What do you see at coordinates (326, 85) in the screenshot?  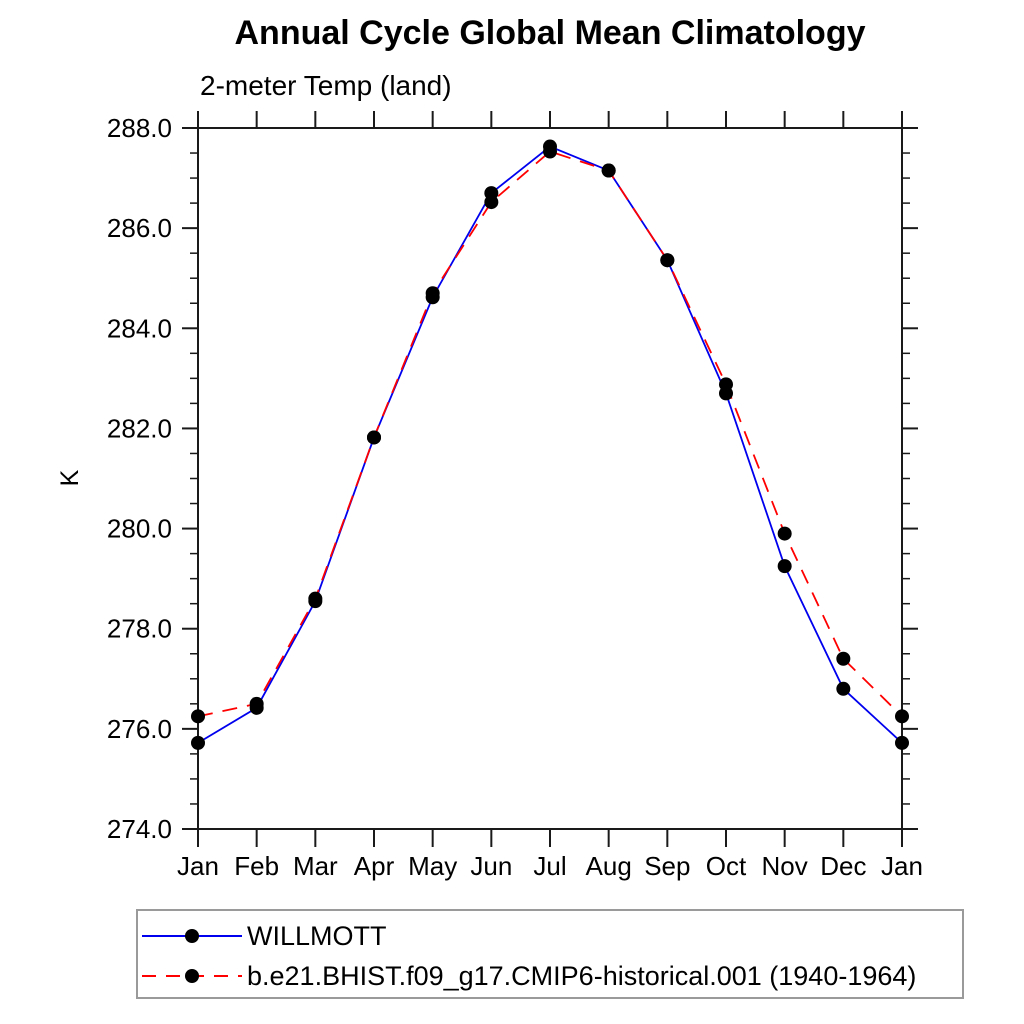 I see `chart-subtitle: 2-meter Temp (land)` at bounding box center [326, 85].